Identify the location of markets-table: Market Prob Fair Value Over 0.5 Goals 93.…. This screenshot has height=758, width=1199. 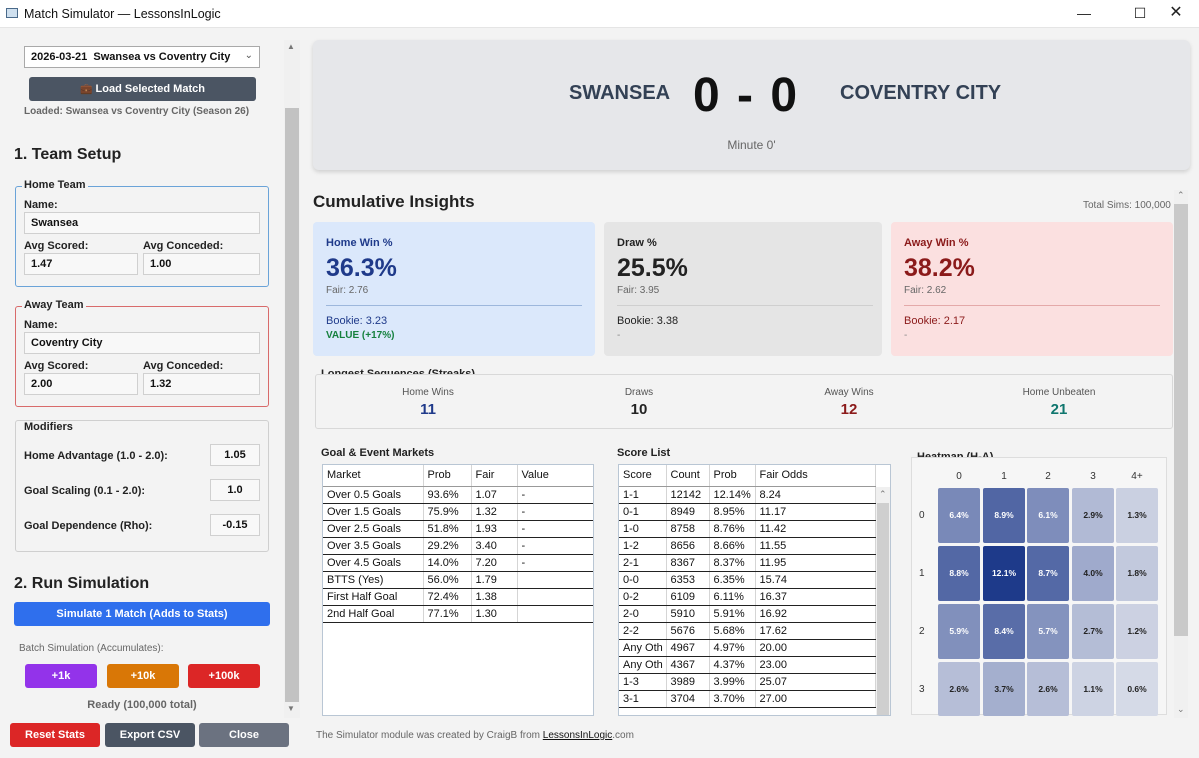
(458, 590).